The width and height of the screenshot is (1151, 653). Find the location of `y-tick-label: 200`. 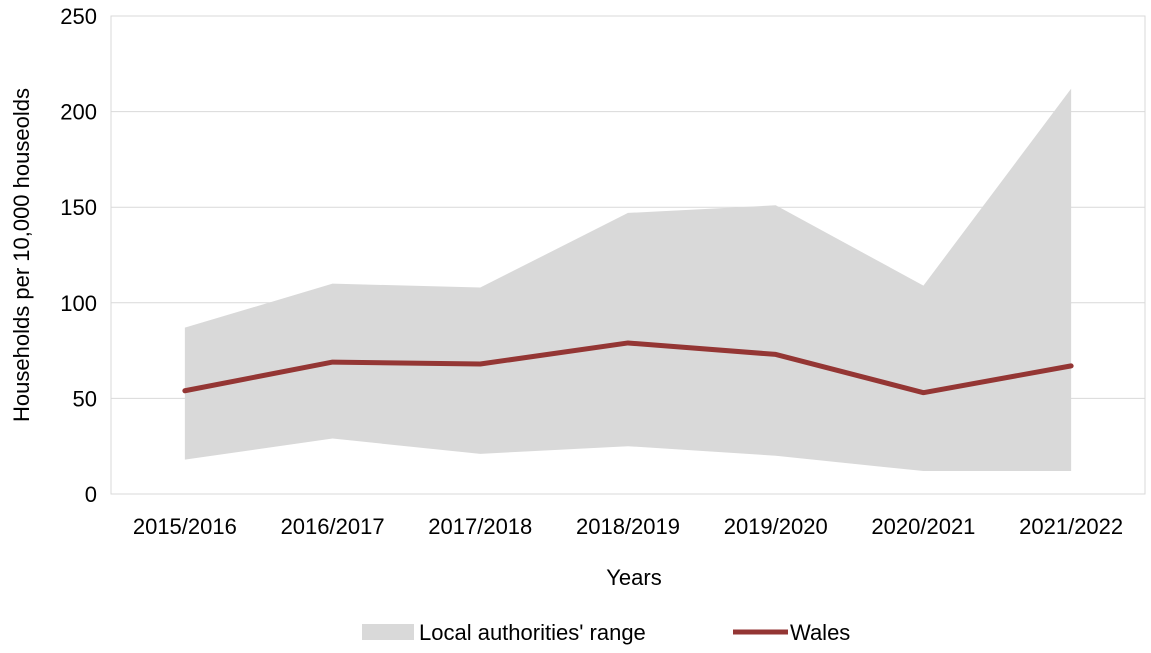

y-tick-label: 200 is located at coordinates (78, 112).